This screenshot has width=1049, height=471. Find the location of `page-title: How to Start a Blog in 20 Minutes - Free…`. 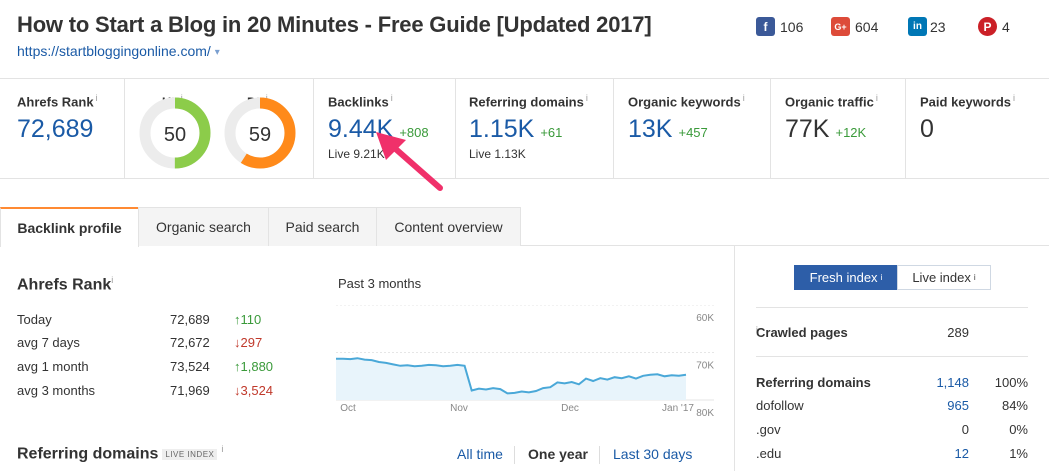

page-title: How to Start a Blog in 20 Minutes - Free… is located at coordinates (334, 24).